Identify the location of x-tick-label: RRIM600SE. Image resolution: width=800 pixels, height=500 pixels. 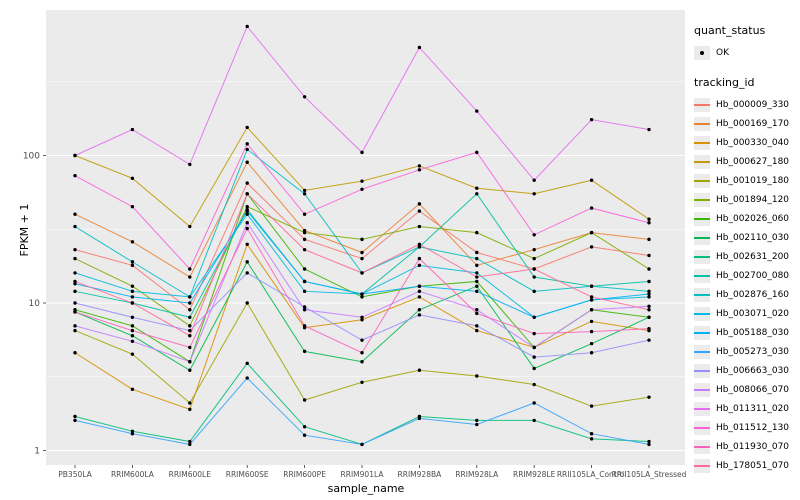
(247, 474).